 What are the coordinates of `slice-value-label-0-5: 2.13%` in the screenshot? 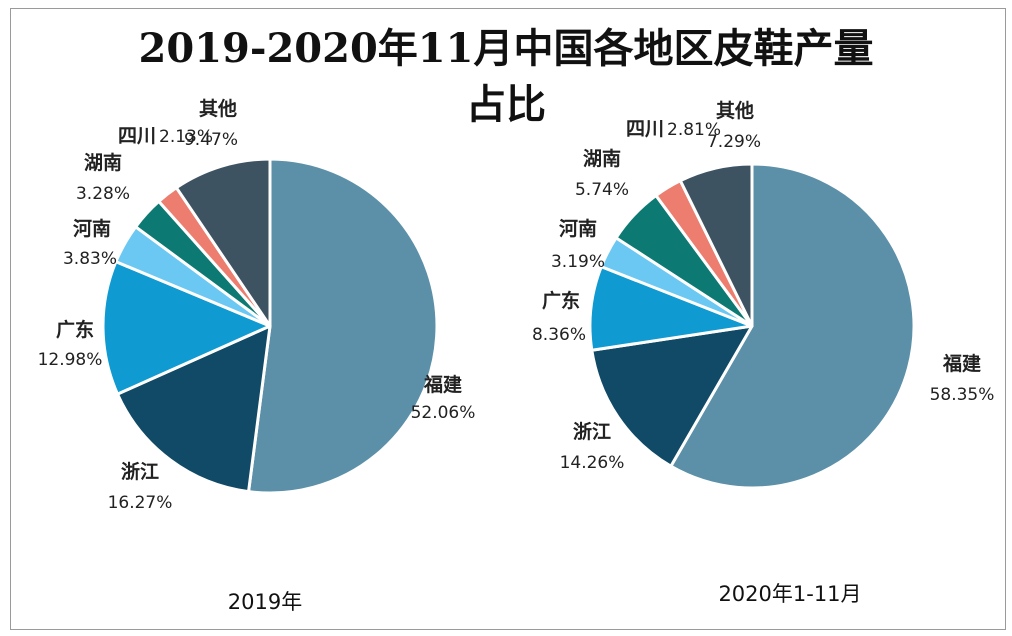 It's located at (186, 137).